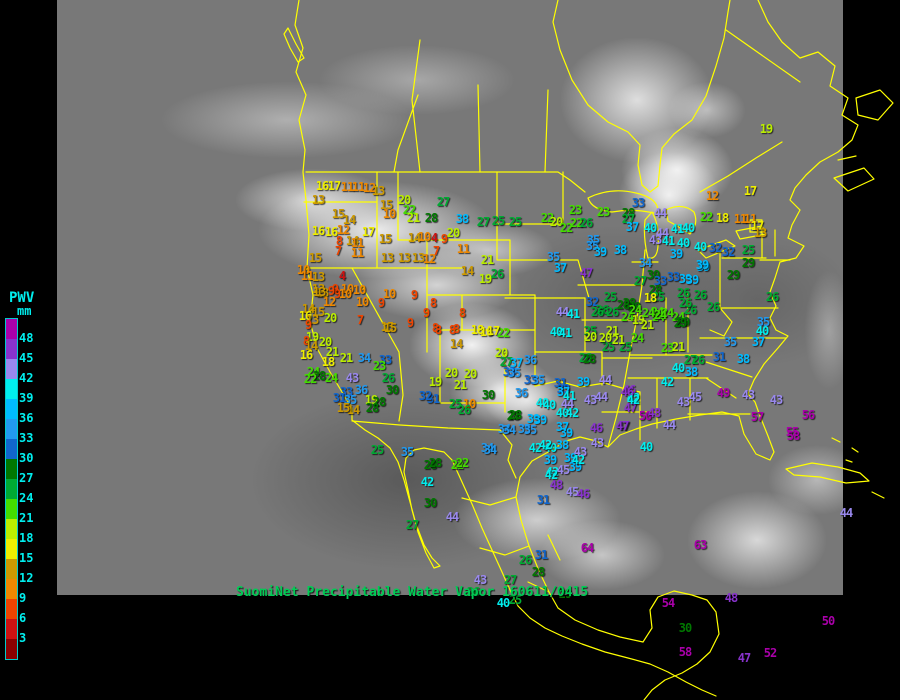 This screenshot has width=900, height=700. I want to click on station-pwv-value: 14, so click(414, 238).